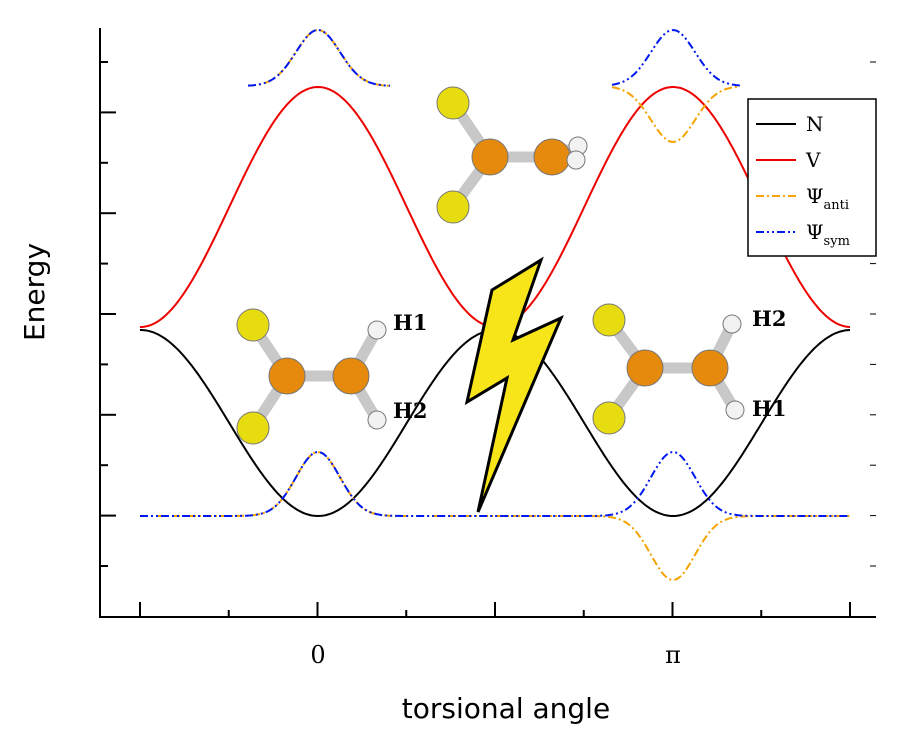  Describe the element at coordinates (815, 124) in the screenshot. I see `legend-label: N` at that location.